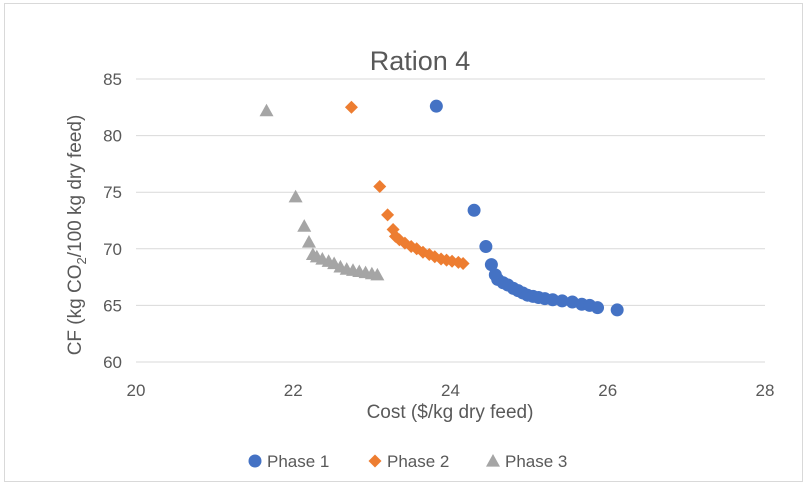  What do you see at coordinates (112, 249) in the screenshot?
I see `y-tick-label: 70` at bounding box center [112, 249].